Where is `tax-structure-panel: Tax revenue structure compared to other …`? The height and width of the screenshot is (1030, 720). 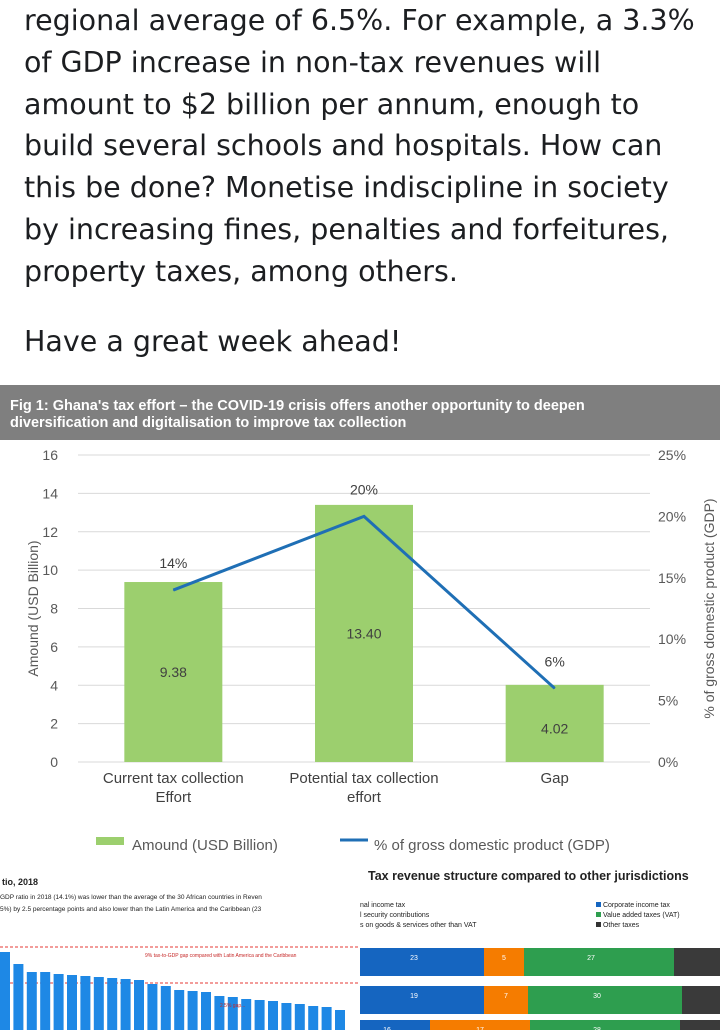 tax-structure-panel: Tax revenue structure compared to other … is located at coordinates (540, 942).